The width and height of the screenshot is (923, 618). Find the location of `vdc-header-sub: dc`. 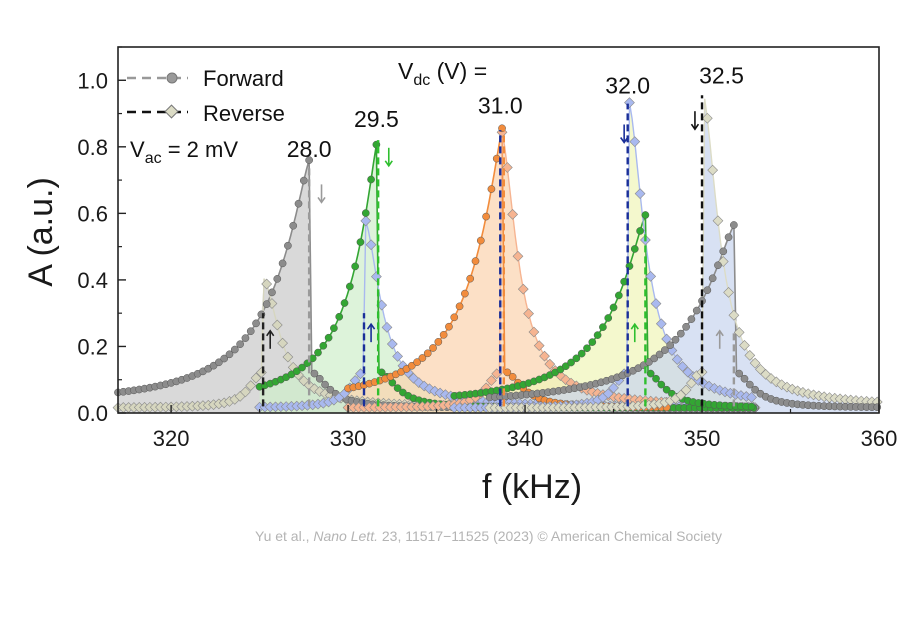

vdc-header-sub: dc is located at coordinates (421, 80).